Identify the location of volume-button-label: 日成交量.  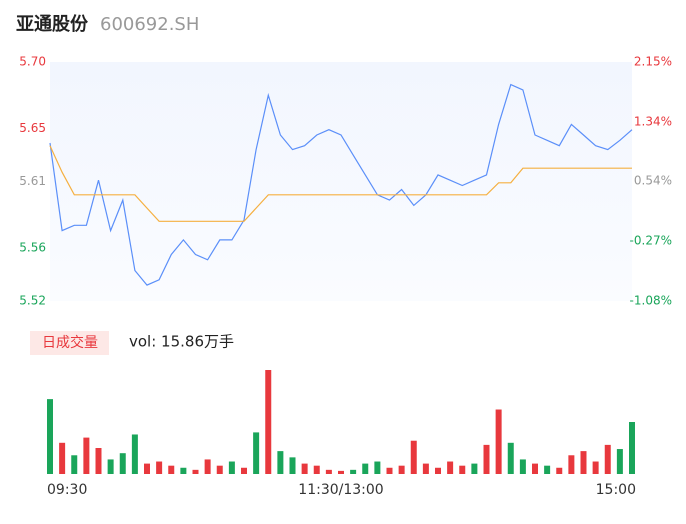
(70, 342).